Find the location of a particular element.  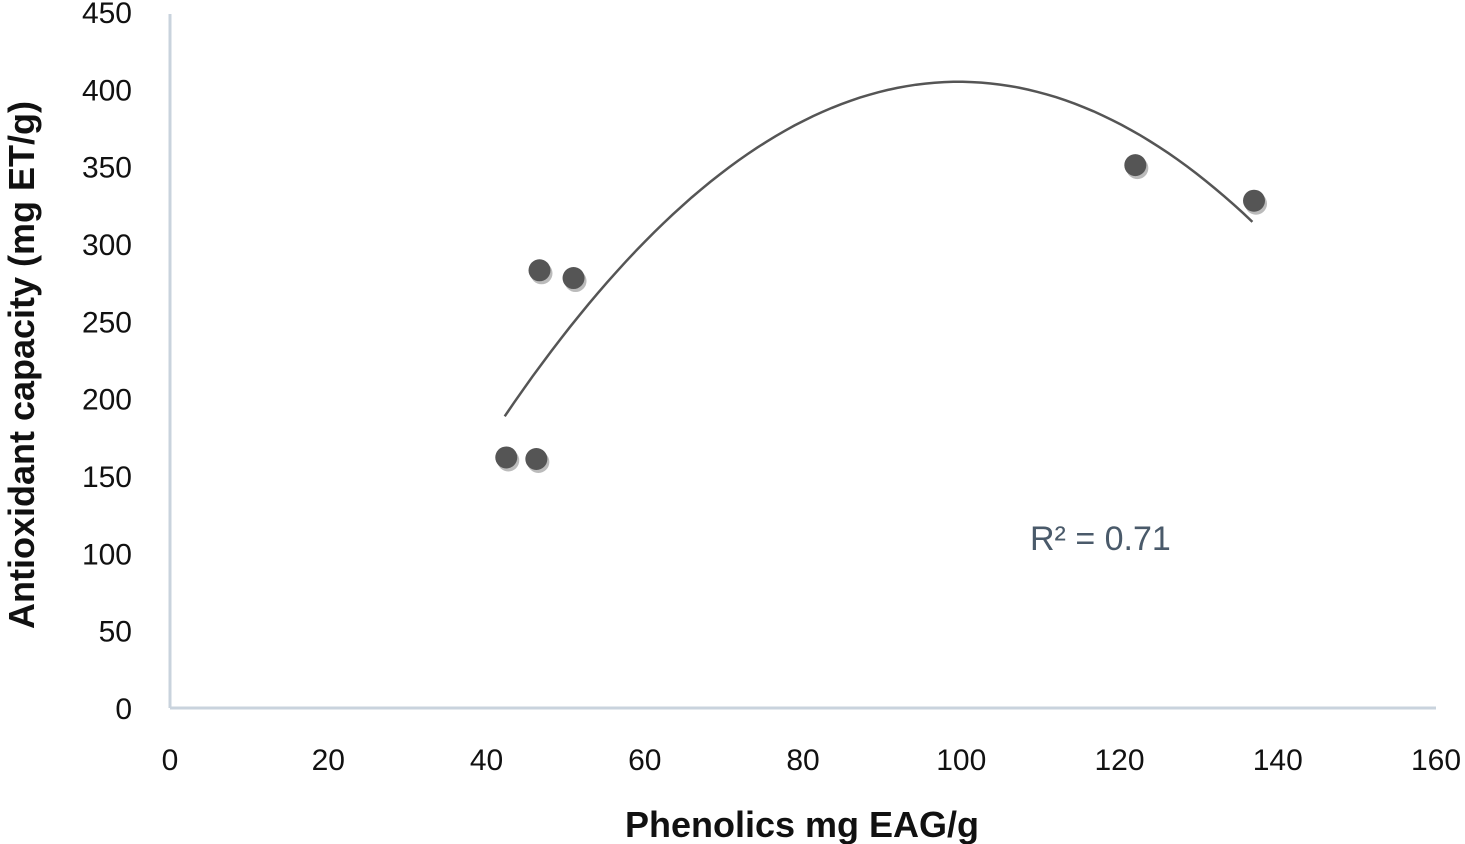

y-tick-label: 450 is located at coordinates (107, 15).